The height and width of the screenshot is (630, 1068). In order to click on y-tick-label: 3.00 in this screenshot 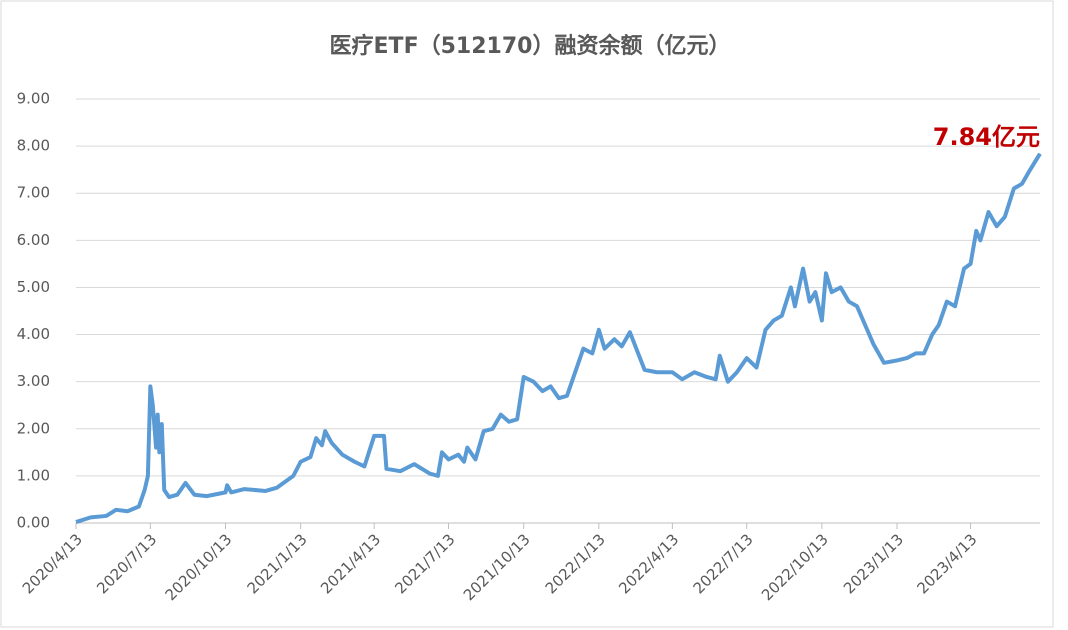, I will do `click(33, 381)`.